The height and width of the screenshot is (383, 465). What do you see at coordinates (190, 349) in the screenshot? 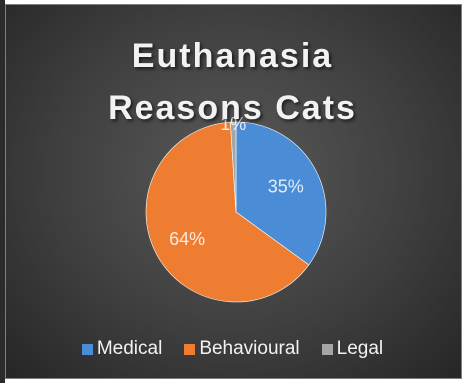
I see `legend-swatch-behavioural` at bounding box center [190, 349].